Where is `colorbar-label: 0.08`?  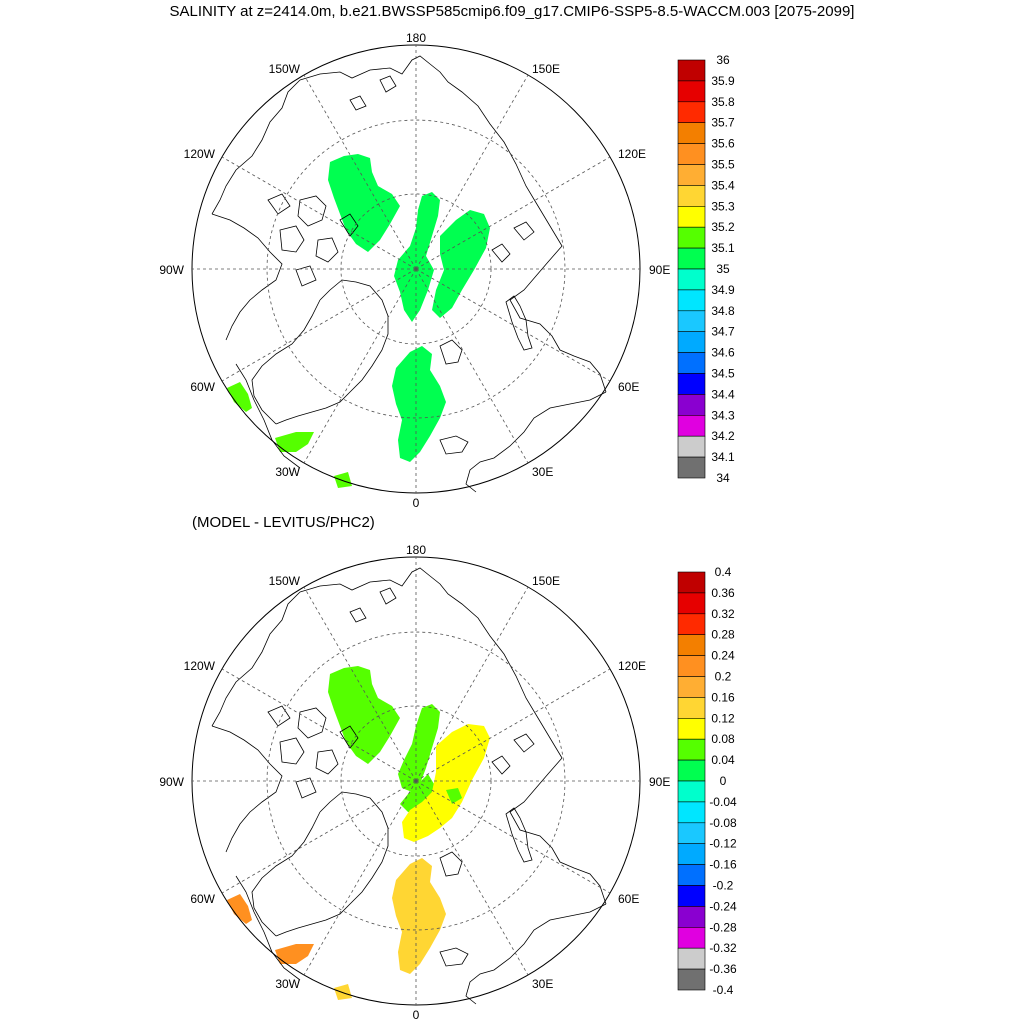 colorbar-label: 0.08 is located at coordinates (723, 739).